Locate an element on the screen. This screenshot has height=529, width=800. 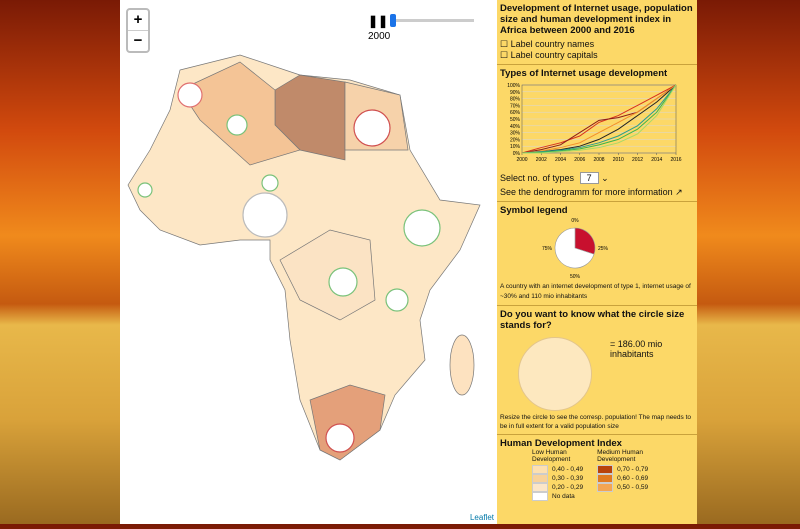
y-tick-label: 20% is located at coordinates (515, 140).